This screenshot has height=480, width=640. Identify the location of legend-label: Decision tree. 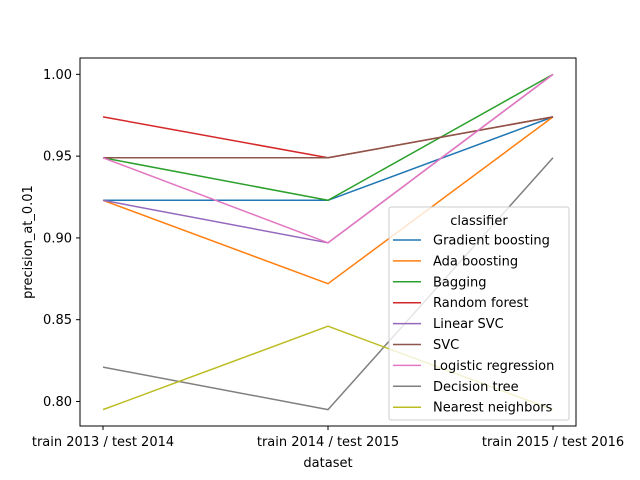
(476, 387).